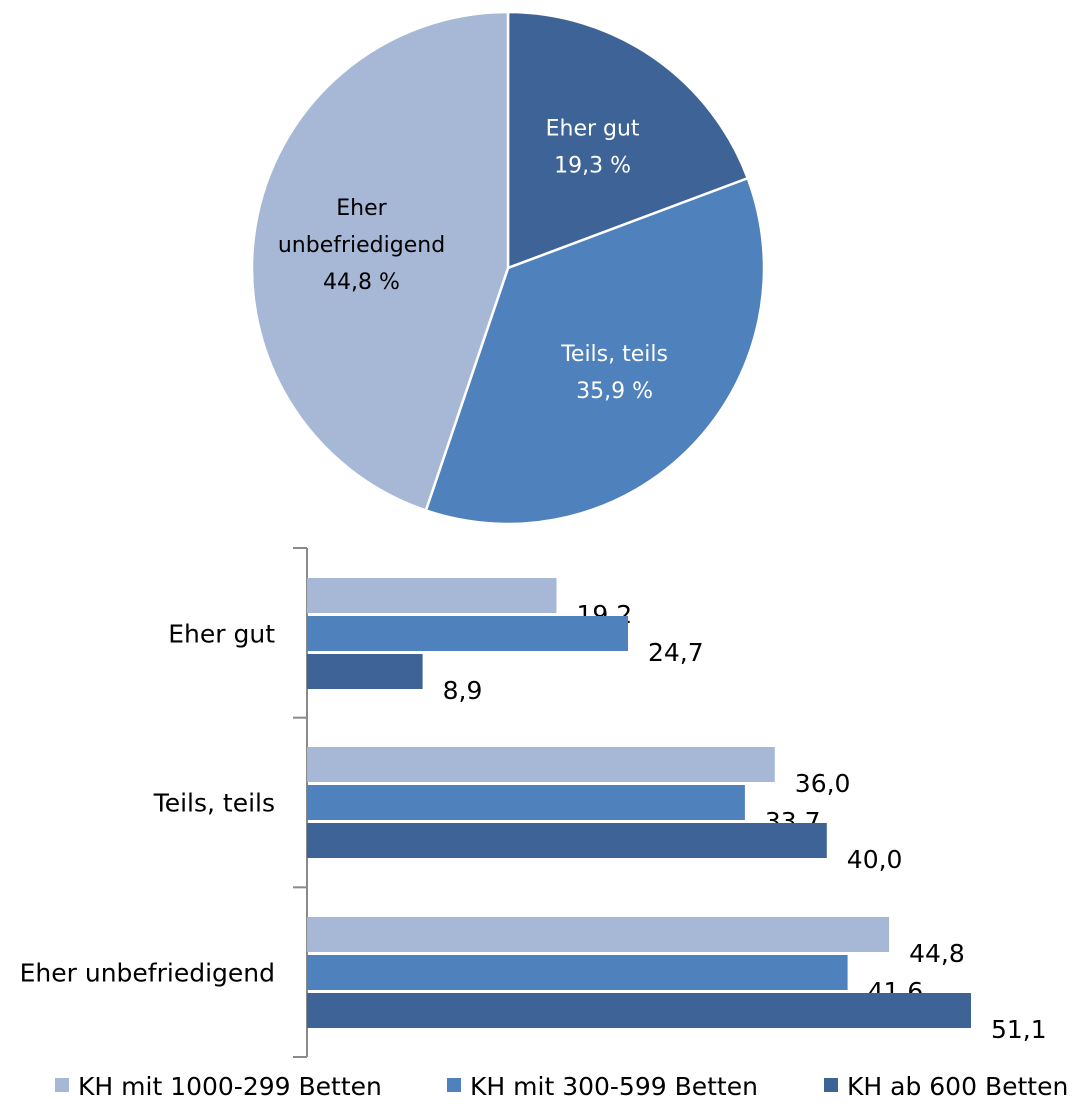  I want to click on category-label: Eher unbefriedigend, so click(147, 973).